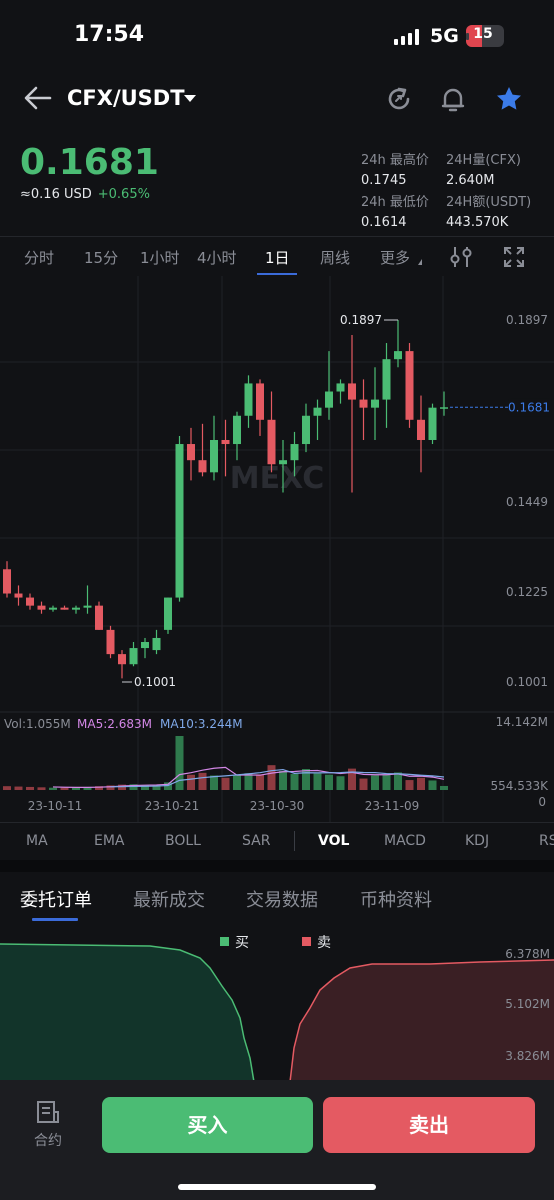 Image resolution: width=554 pixels, height=1200 pixels. What do you see at coordinates (294, 841) in the screenshot?
I see `indicator-divider` at bounding box center [294, 841].